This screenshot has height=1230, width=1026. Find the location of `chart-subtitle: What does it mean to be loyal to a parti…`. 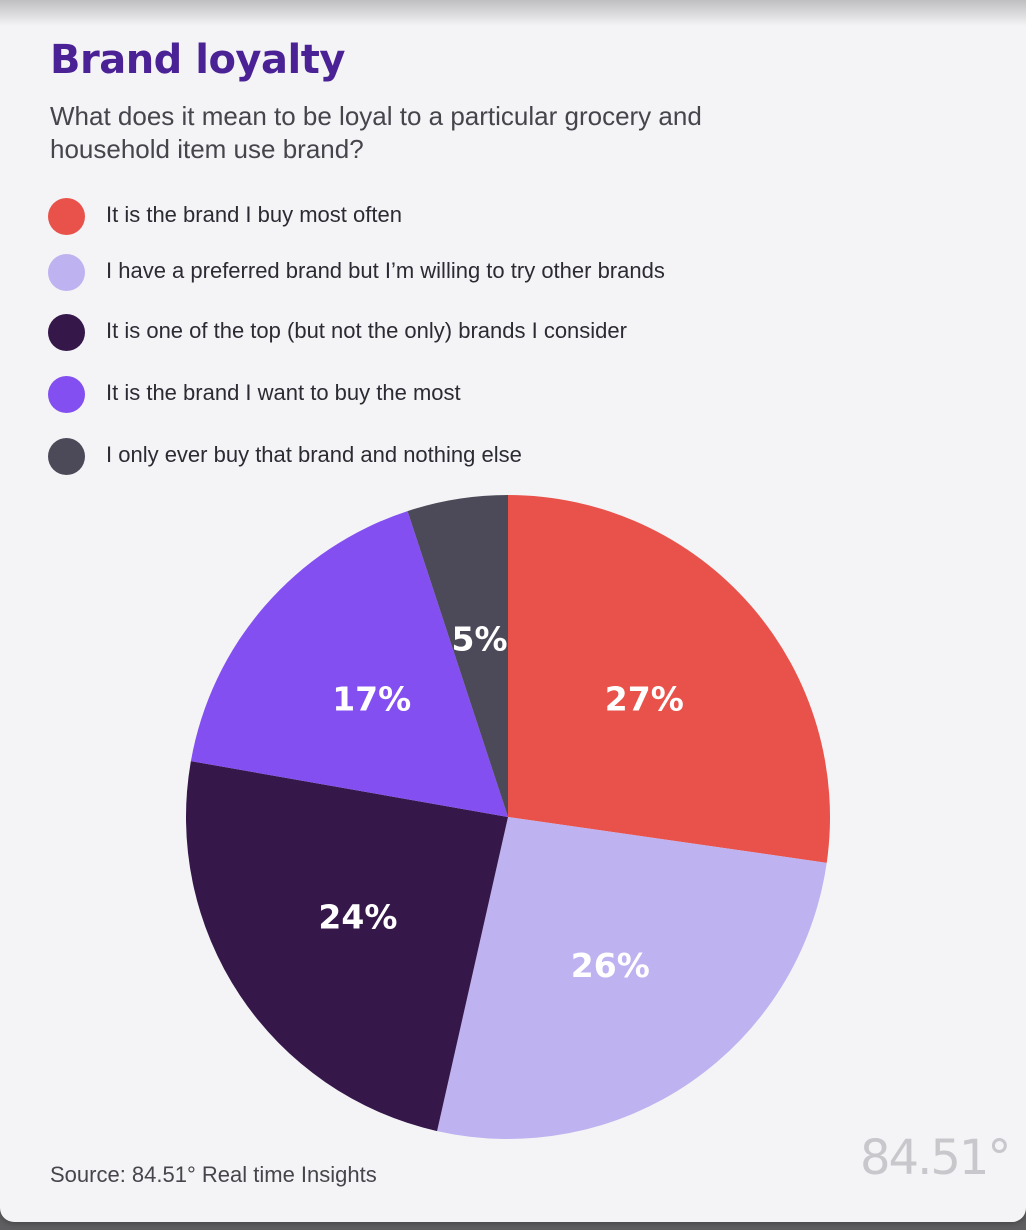

chart-subtitle: What does it mean to be loyal to a parti… is located at coordinates (376, 132).